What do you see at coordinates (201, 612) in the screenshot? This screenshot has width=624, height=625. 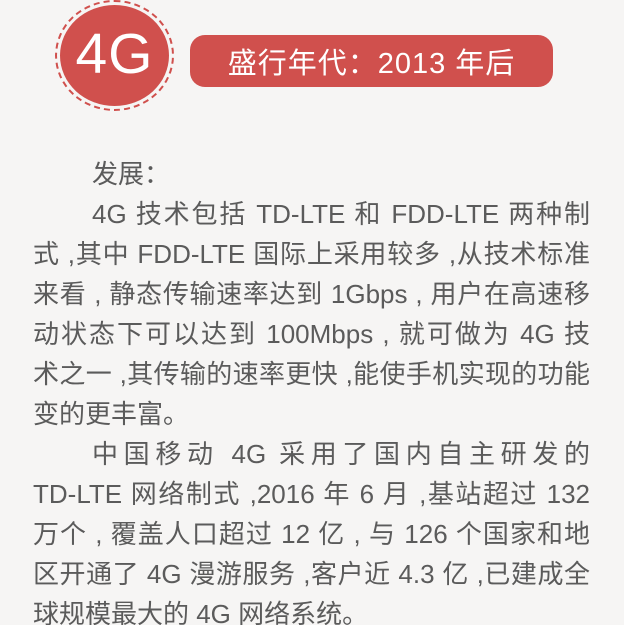 I see `article-line: 球规模最大的 4G 网络系统。` at bounding box center [201, 612].